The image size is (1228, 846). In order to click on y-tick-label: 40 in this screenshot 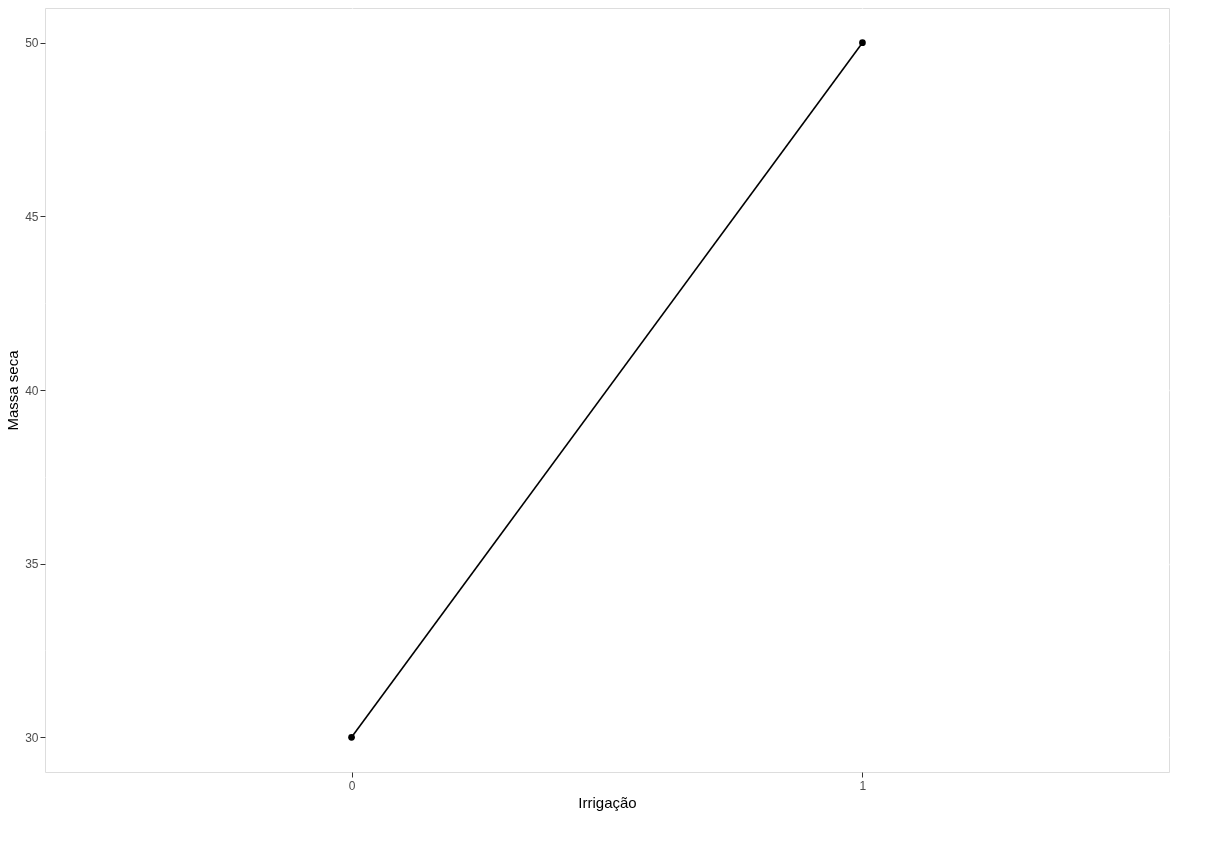, I will do `click(32, 390)`.